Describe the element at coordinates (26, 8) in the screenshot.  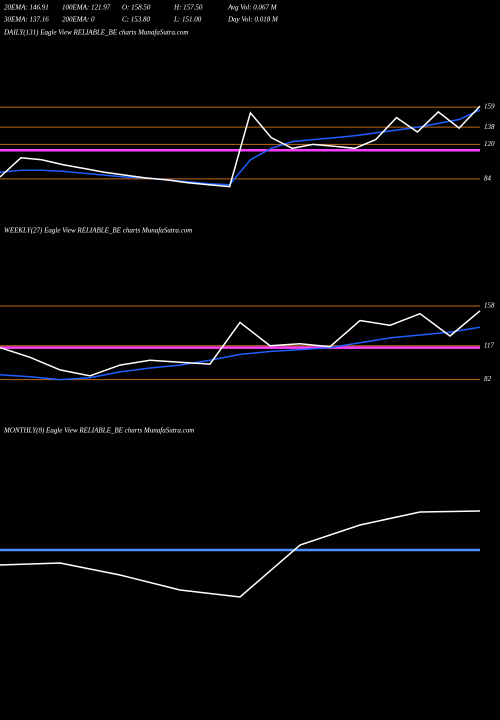
I see `indicator-label: 20EMA: 146.91` at that location.